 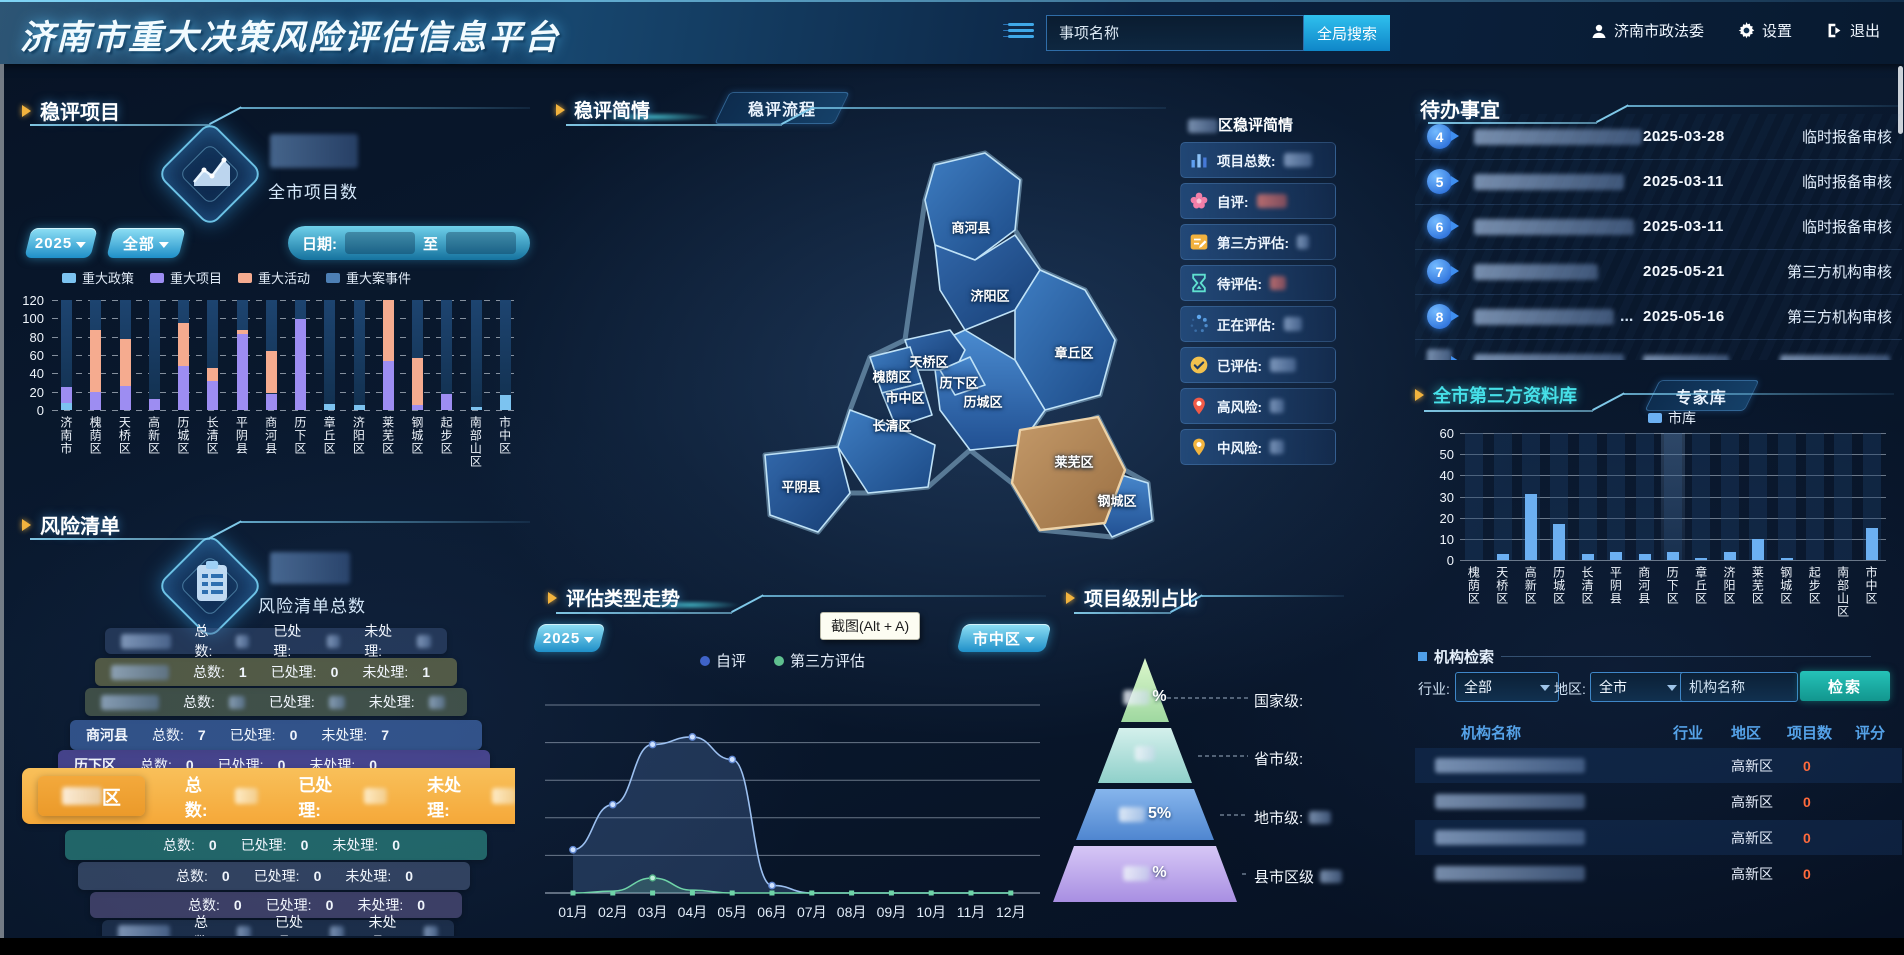 What do you see at coordinates (892, 426) in the screenshot?
I see `map-label-长清区: 长清区` at bounding box center [892, 426].